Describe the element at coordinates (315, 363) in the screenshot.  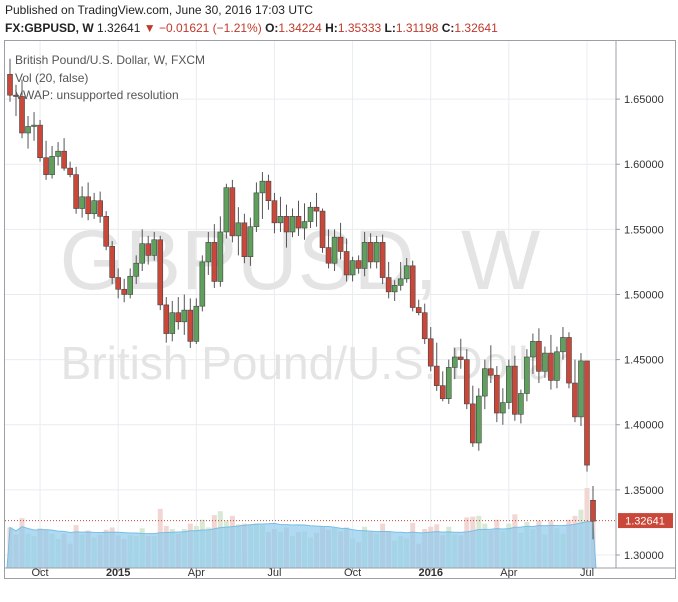
I see `watermark-name: British Pound/U.S. Dollar` at that location.